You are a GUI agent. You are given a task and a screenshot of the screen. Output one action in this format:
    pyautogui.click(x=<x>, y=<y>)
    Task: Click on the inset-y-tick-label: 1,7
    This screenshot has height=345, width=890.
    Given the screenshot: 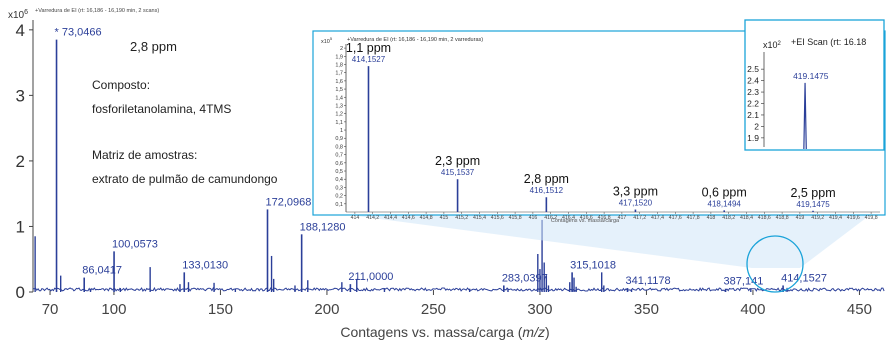 What is the action you would take?
    pyautogui.click(x=339, y=74)
    